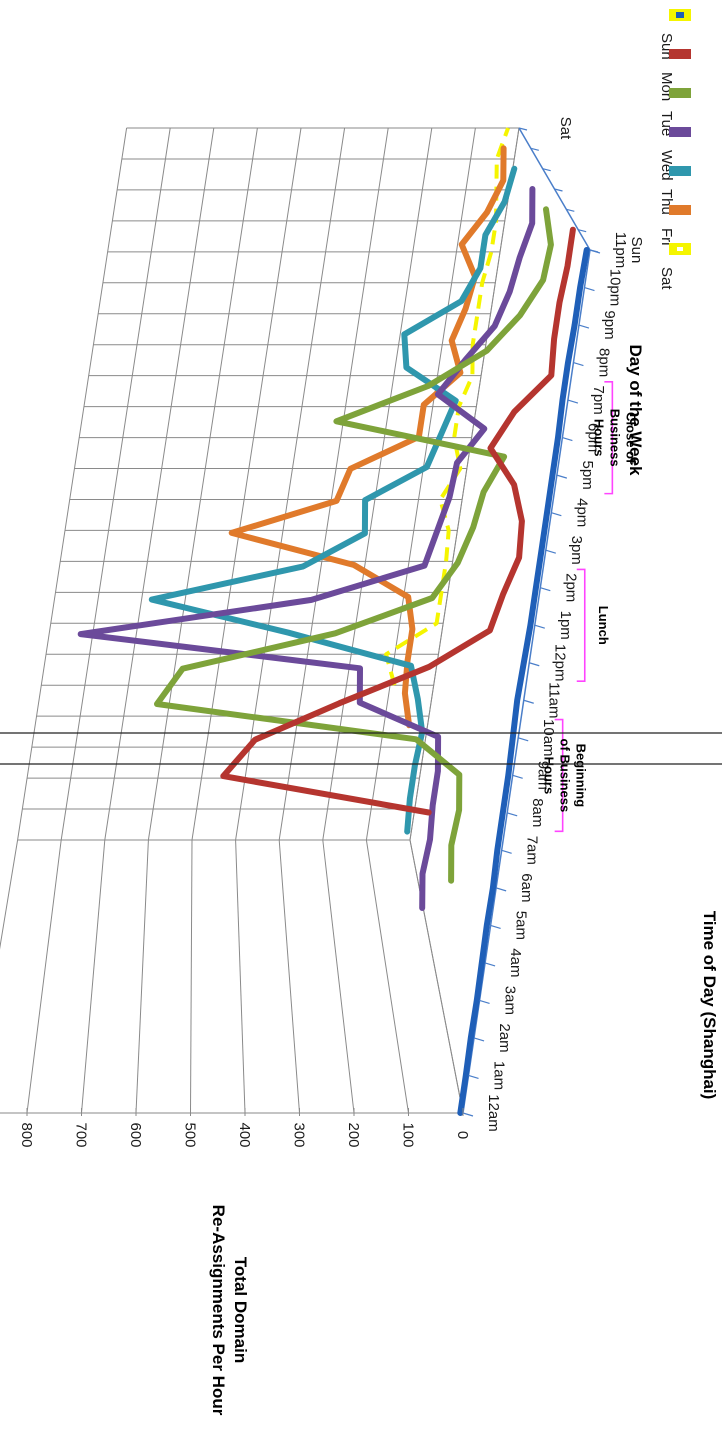 This screenshot has height=1432, width=722. I want to click on time-tick-label: 2am, so click(504, 1037).